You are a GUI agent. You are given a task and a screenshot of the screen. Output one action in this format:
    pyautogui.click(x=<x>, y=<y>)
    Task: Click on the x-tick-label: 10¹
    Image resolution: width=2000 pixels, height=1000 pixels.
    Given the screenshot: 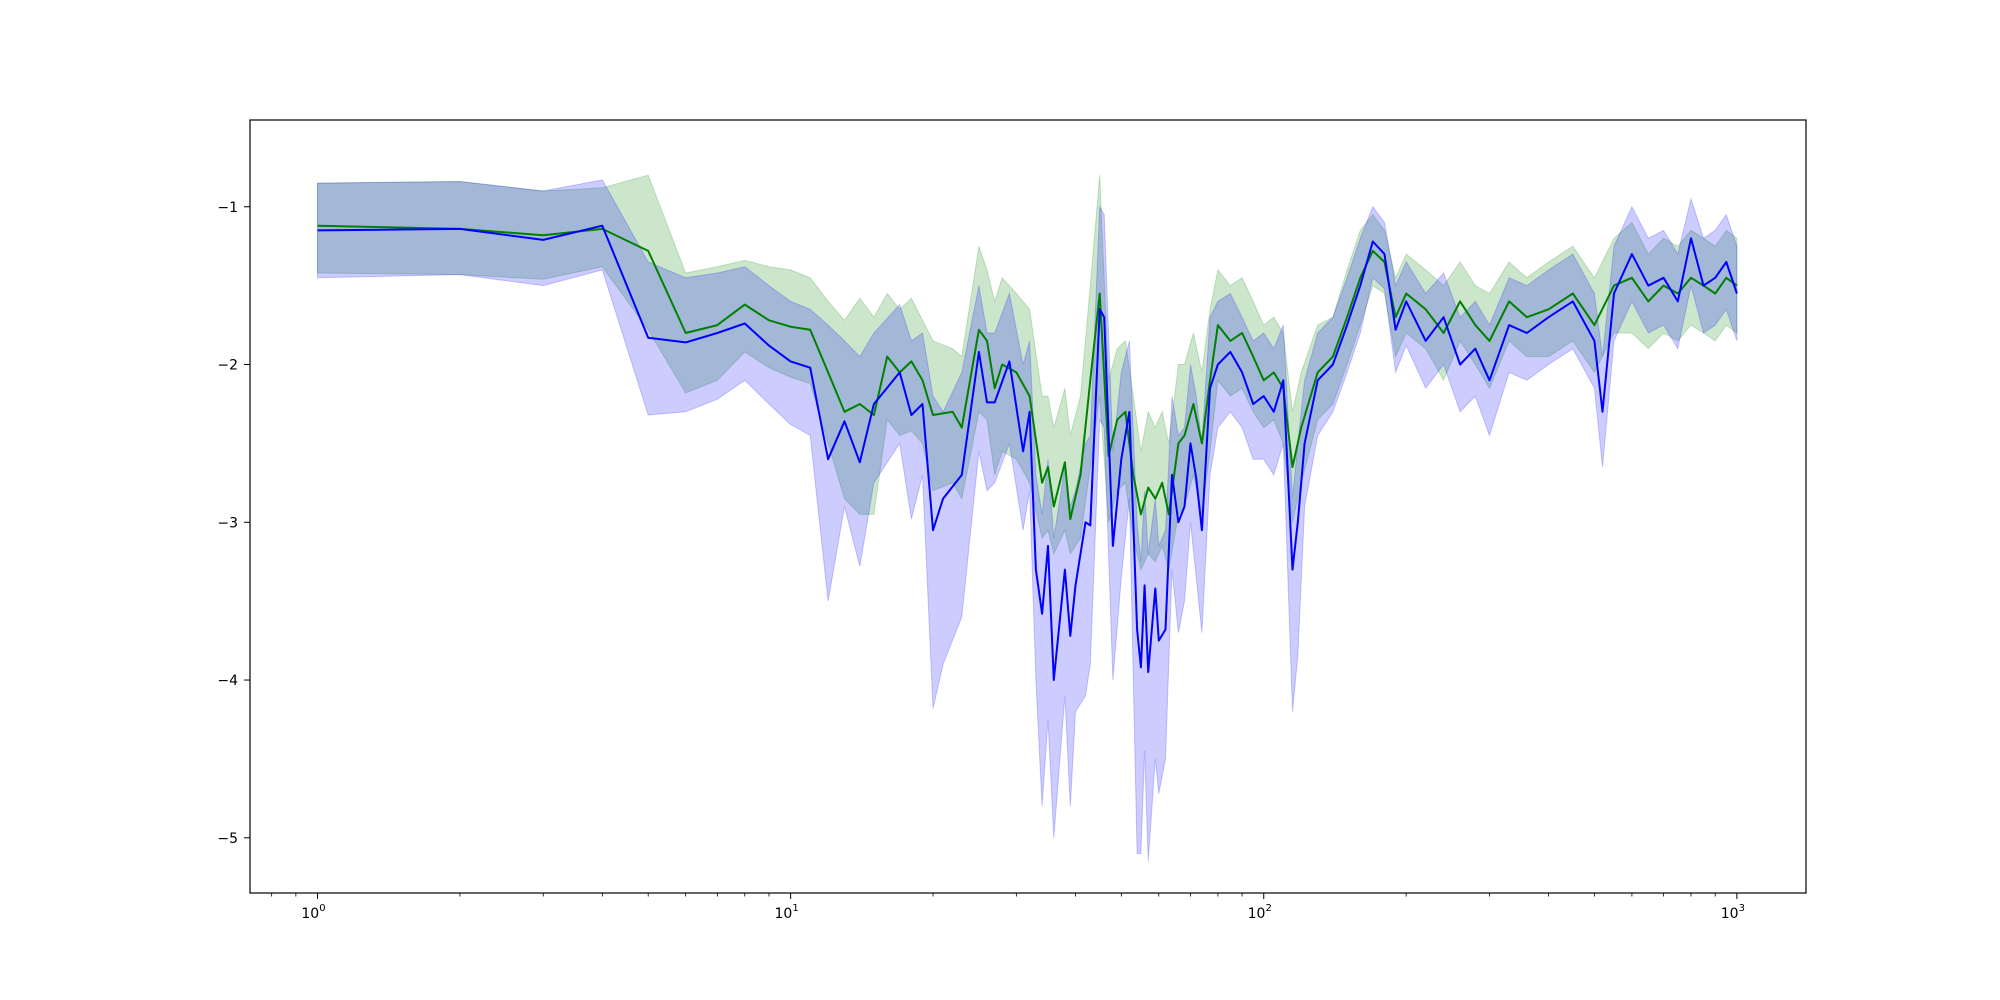 What is the action you would take?
    pyautogui.click(x=787, y=912)
    